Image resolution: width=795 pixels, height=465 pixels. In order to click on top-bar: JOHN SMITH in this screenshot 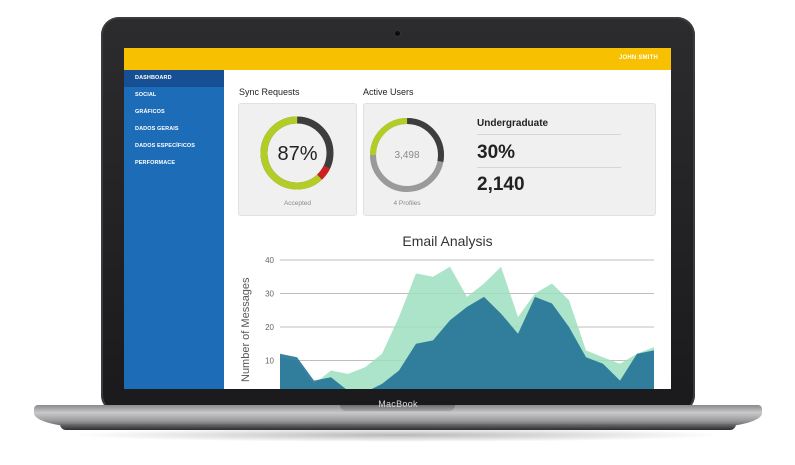, I will do `click(397, 59)`.